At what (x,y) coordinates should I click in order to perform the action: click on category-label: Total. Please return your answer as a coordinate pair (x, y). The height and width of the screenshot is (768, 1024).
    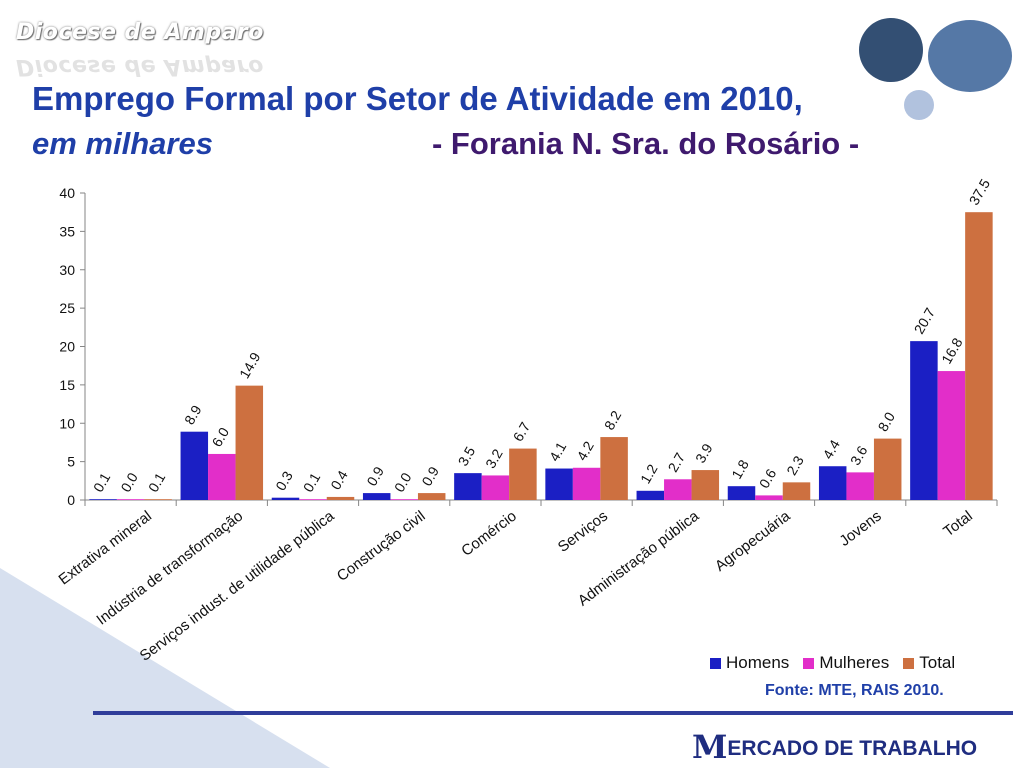
    Looking at the image, I should click on (958, 524).